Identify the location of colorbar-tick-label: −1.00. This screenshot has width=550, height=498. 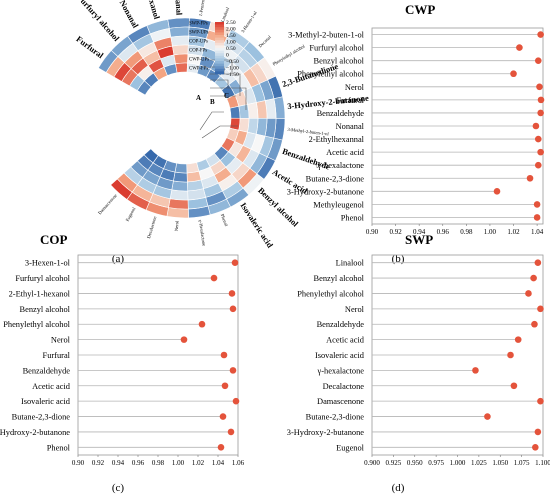
(232, 69).